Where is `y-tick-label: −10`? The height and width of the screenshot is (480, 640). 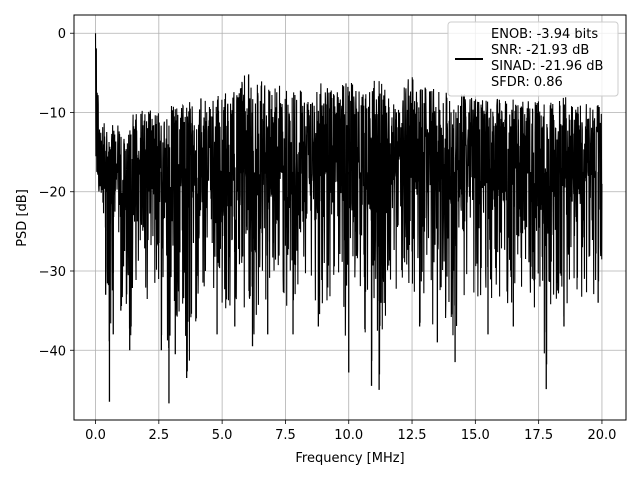 y-tick-label: −10 is located at coordinates (52, 113).